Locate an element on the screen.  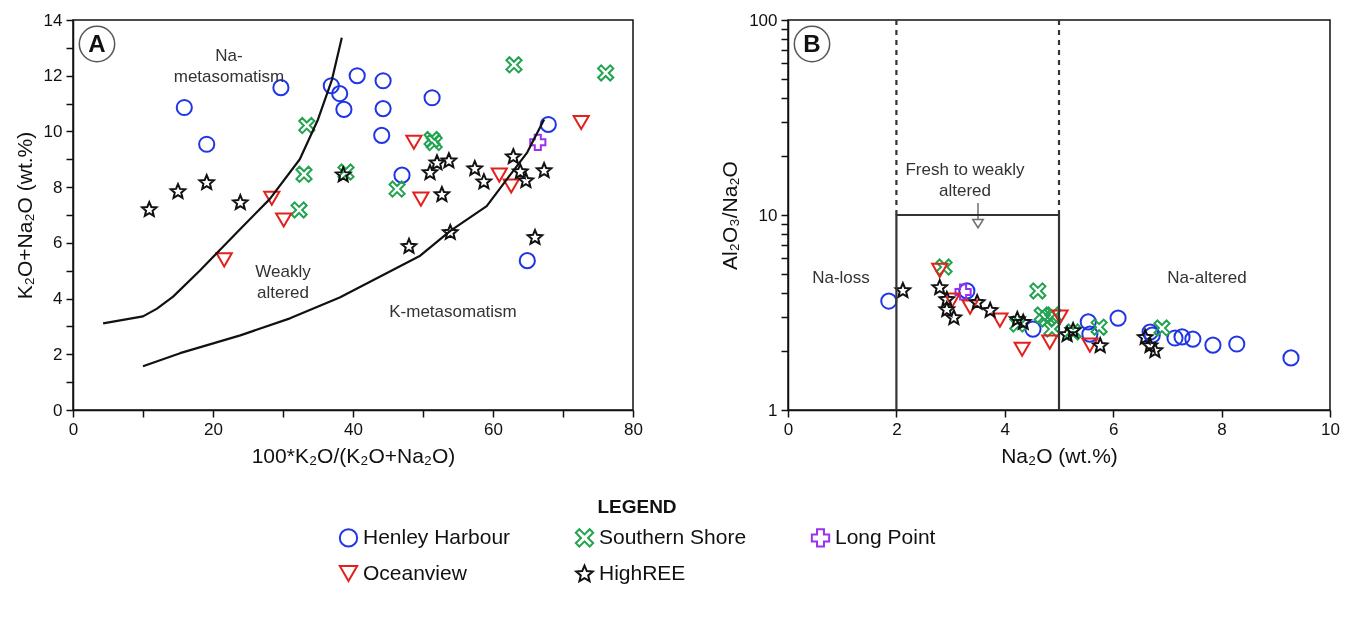
x-tick-label: 2 is located at coordinates (897, 429).